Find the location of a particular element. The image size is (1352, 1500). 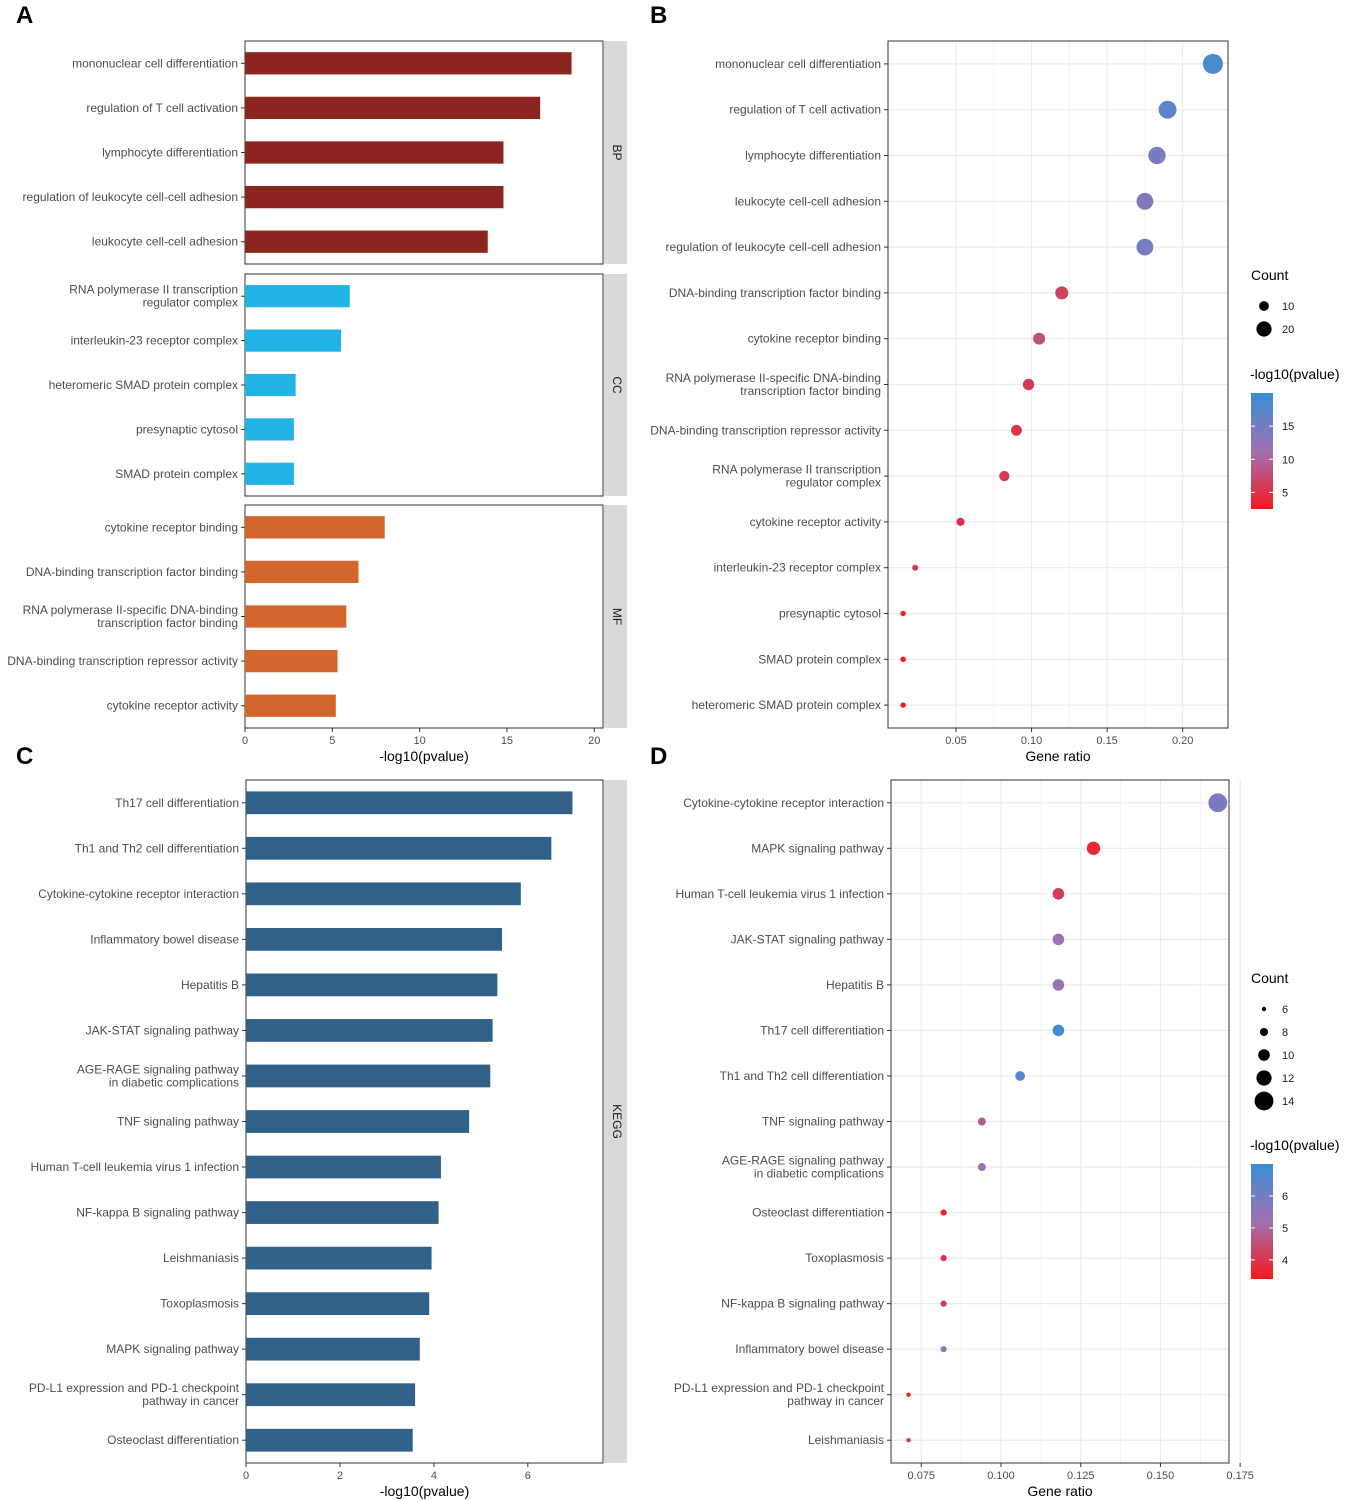

size-legend-label: 10 is located at coordinates (1288, 1056).